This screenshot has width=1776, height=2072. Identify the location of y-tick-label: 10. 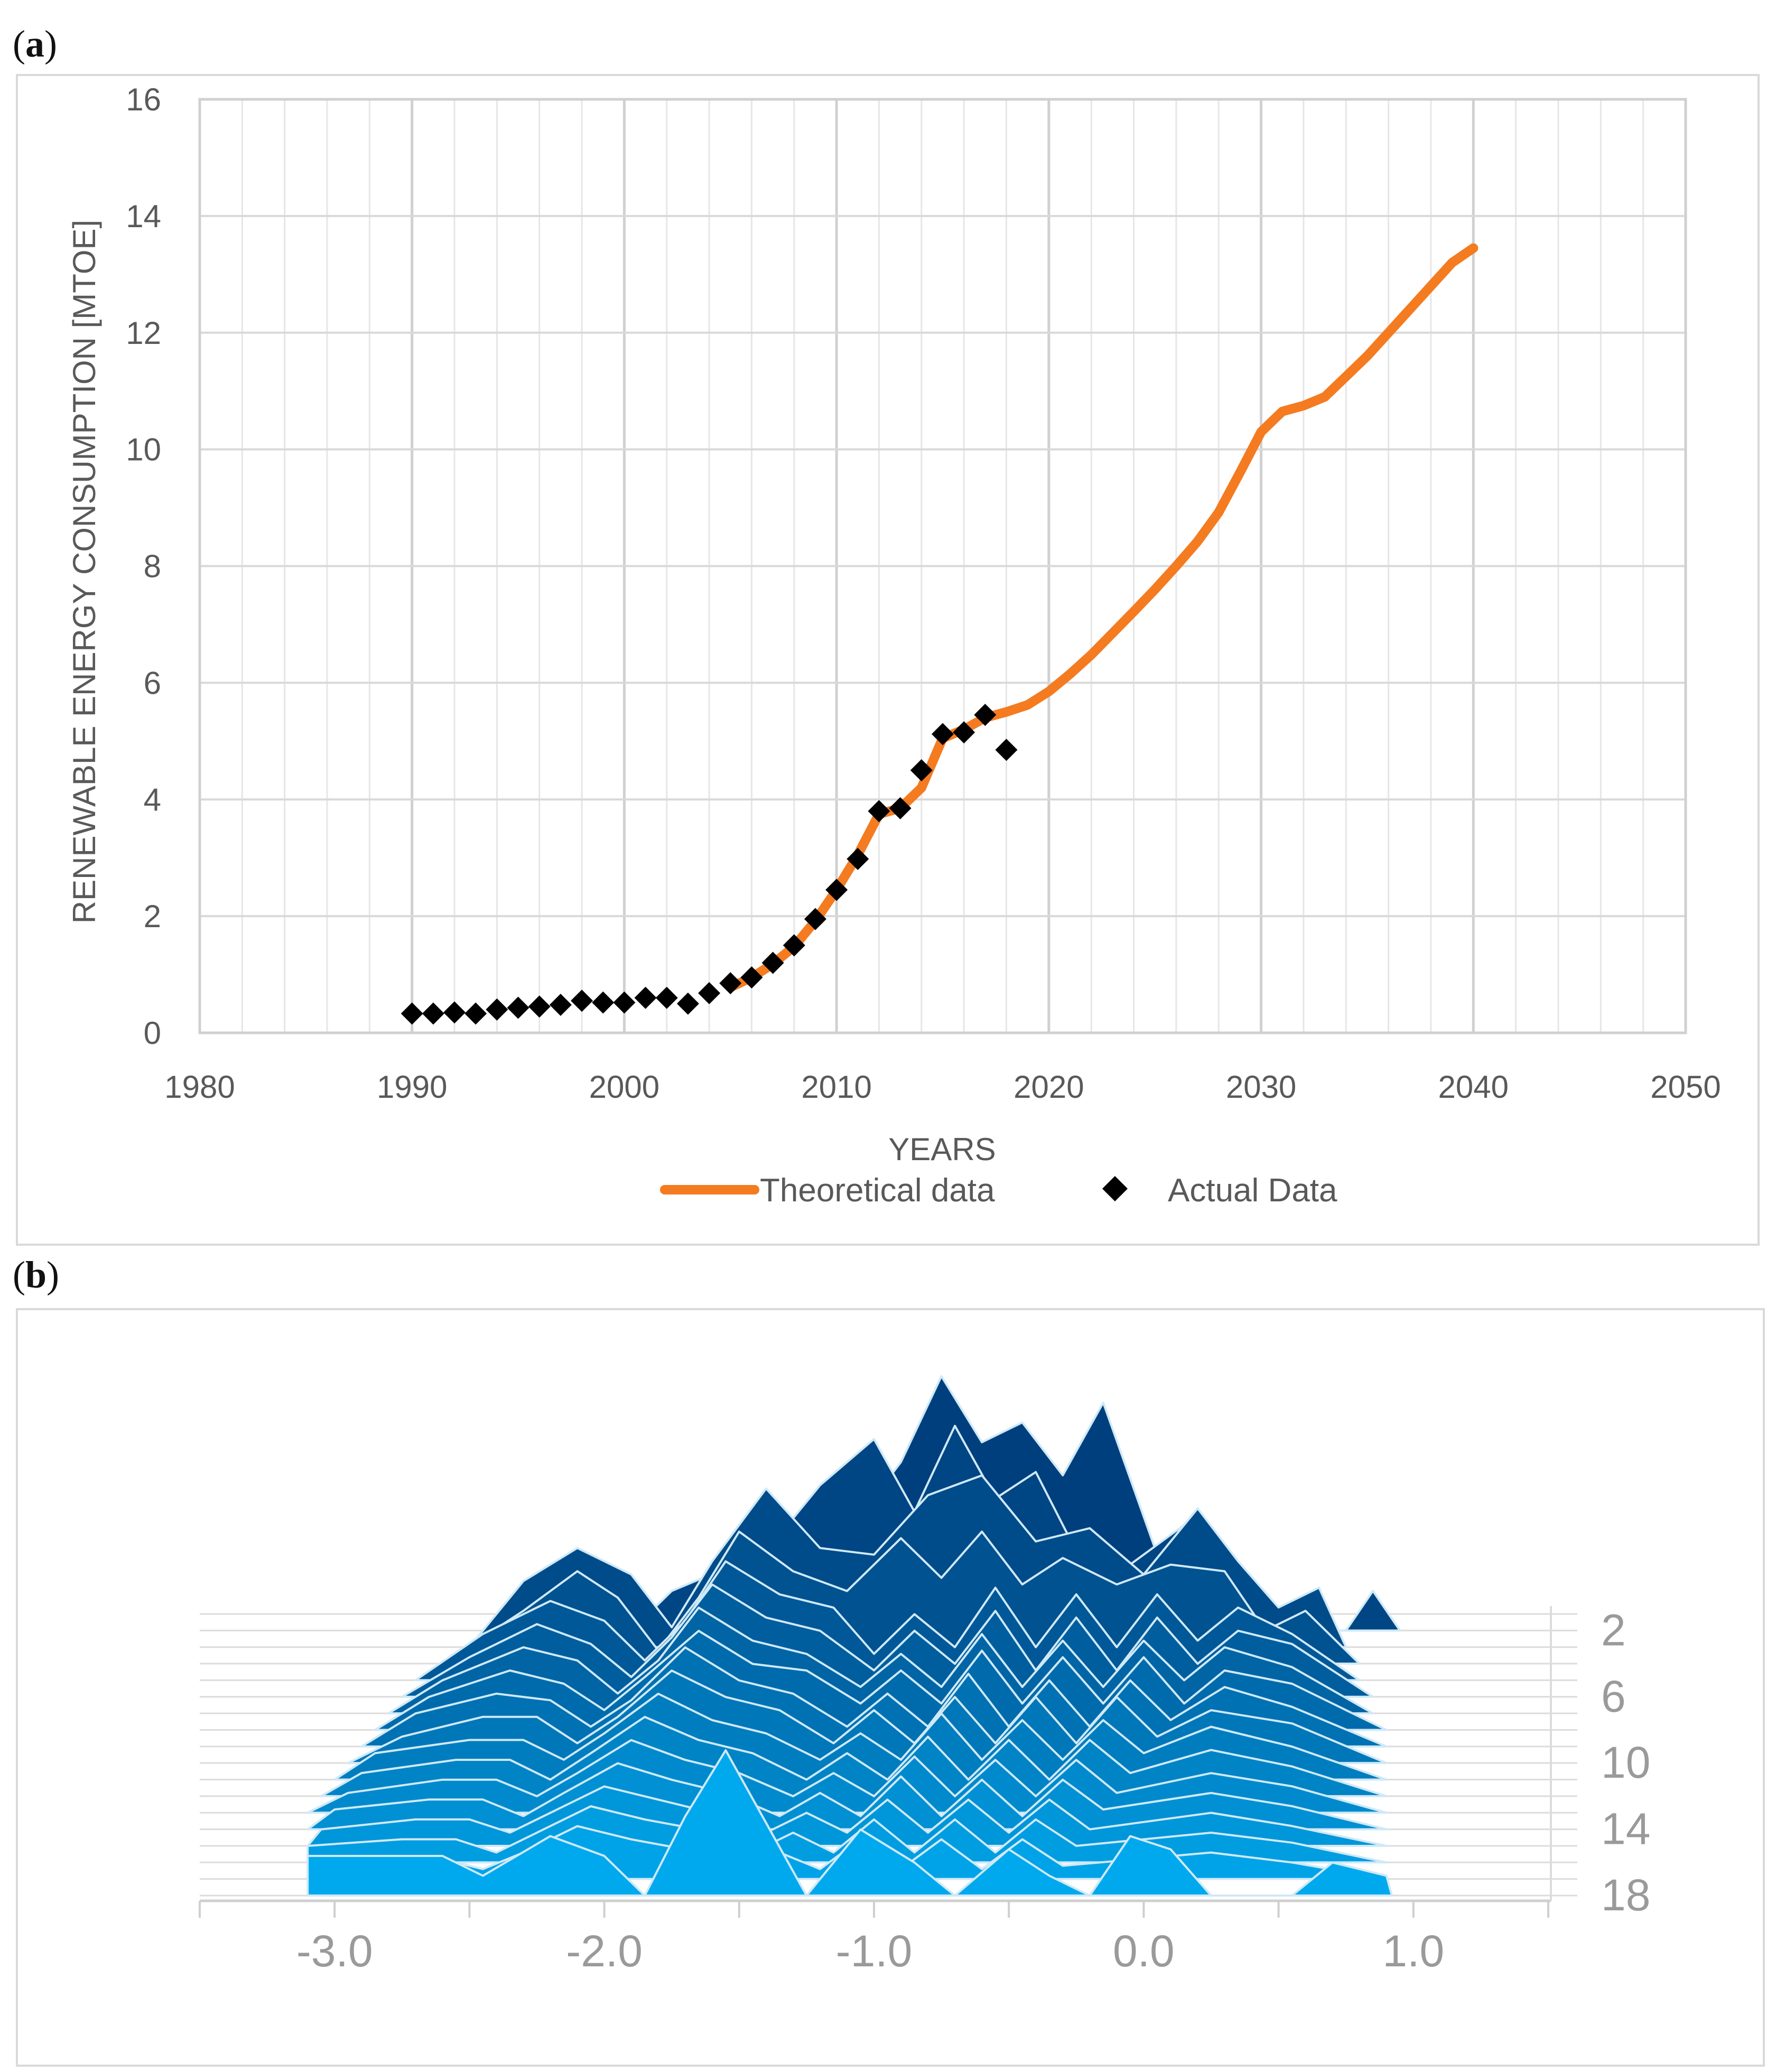
(143, 450).